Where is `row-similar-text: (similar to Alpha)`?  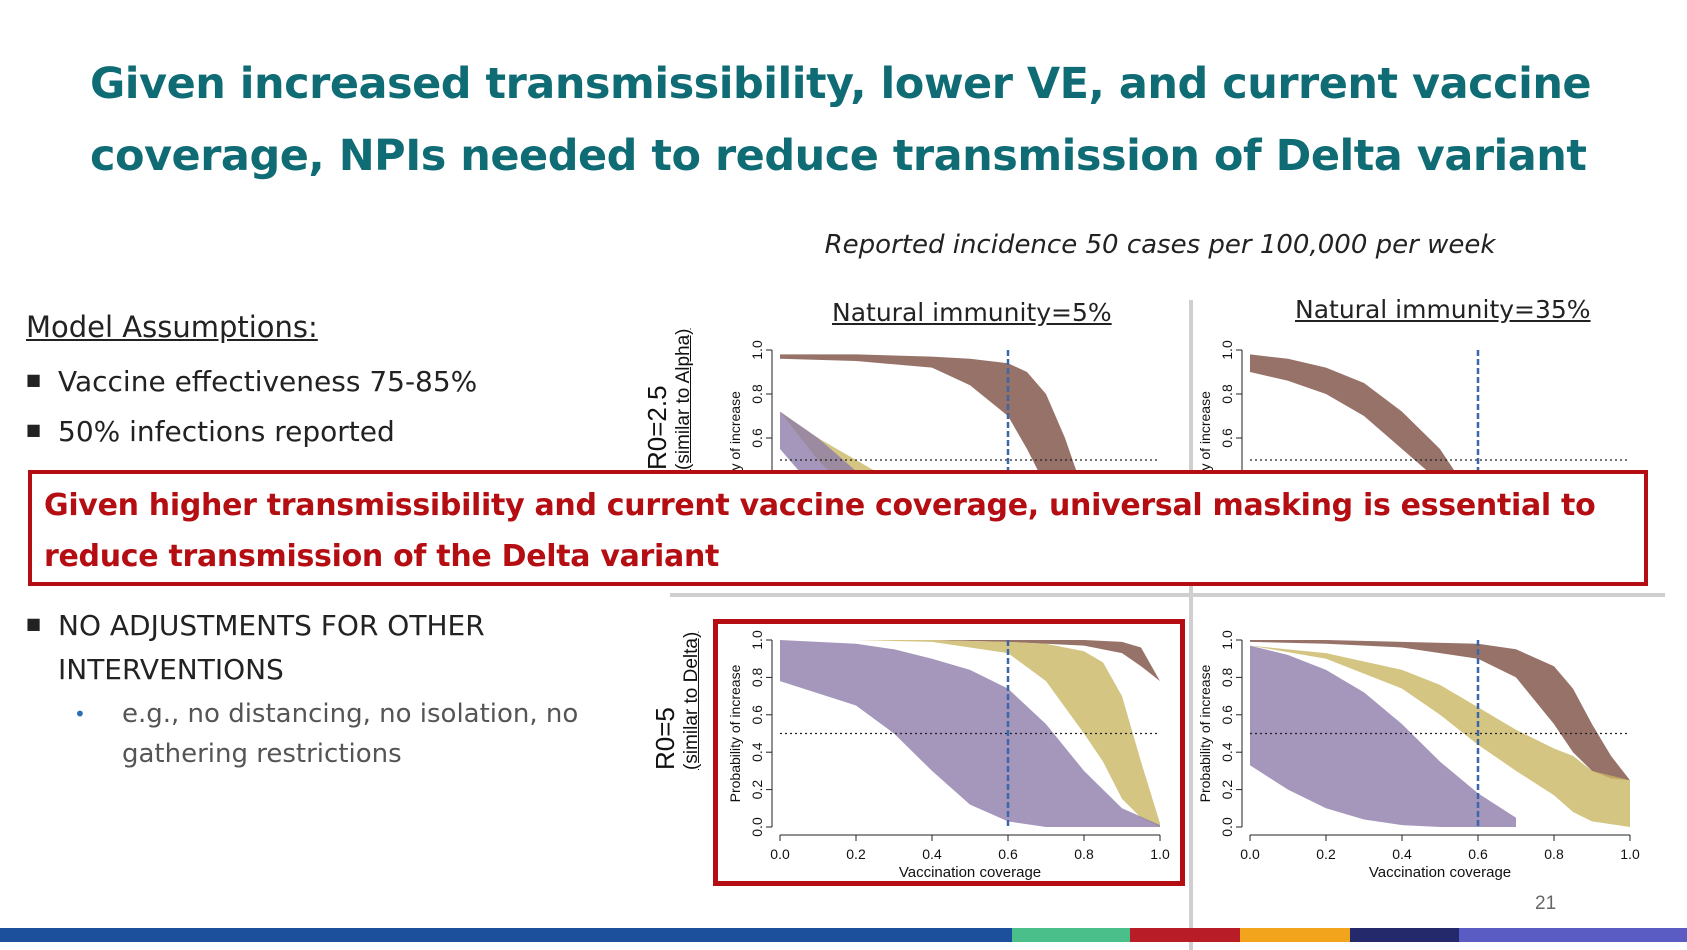
row-similar-text: (similar to Alpha) is located at coordinates (683, 399).